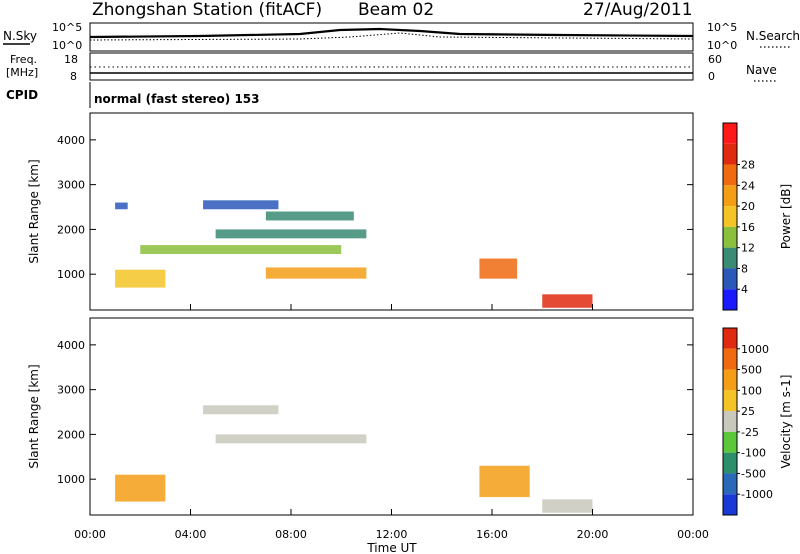  Describe the element at coordinates (761, 70) in the screenshot. I see `nave-label: Nave` at that location.